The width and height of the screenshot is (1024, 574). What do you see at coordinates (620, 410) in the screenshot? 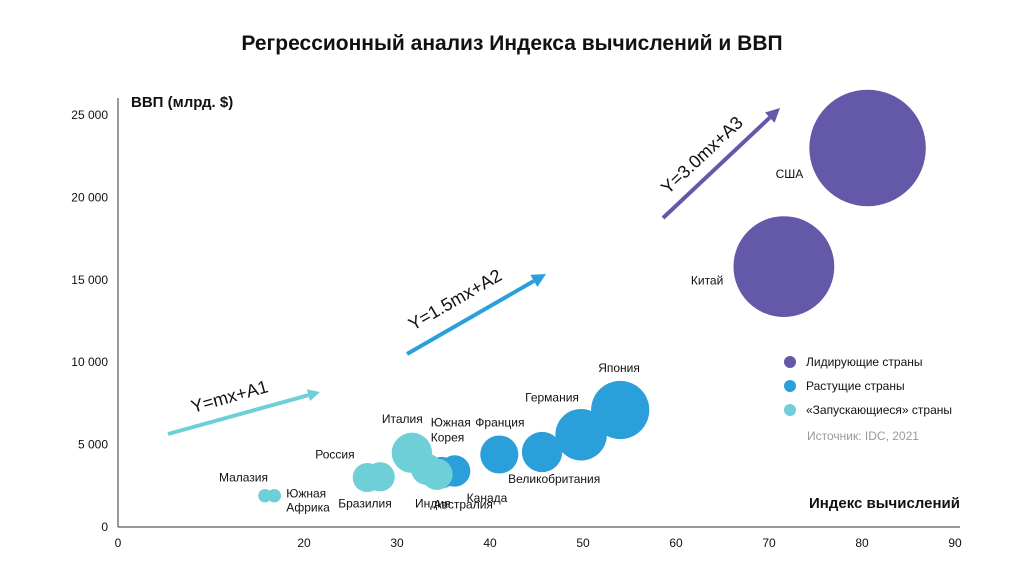
I see `bubble-япония` at bounding box center [620, 410].